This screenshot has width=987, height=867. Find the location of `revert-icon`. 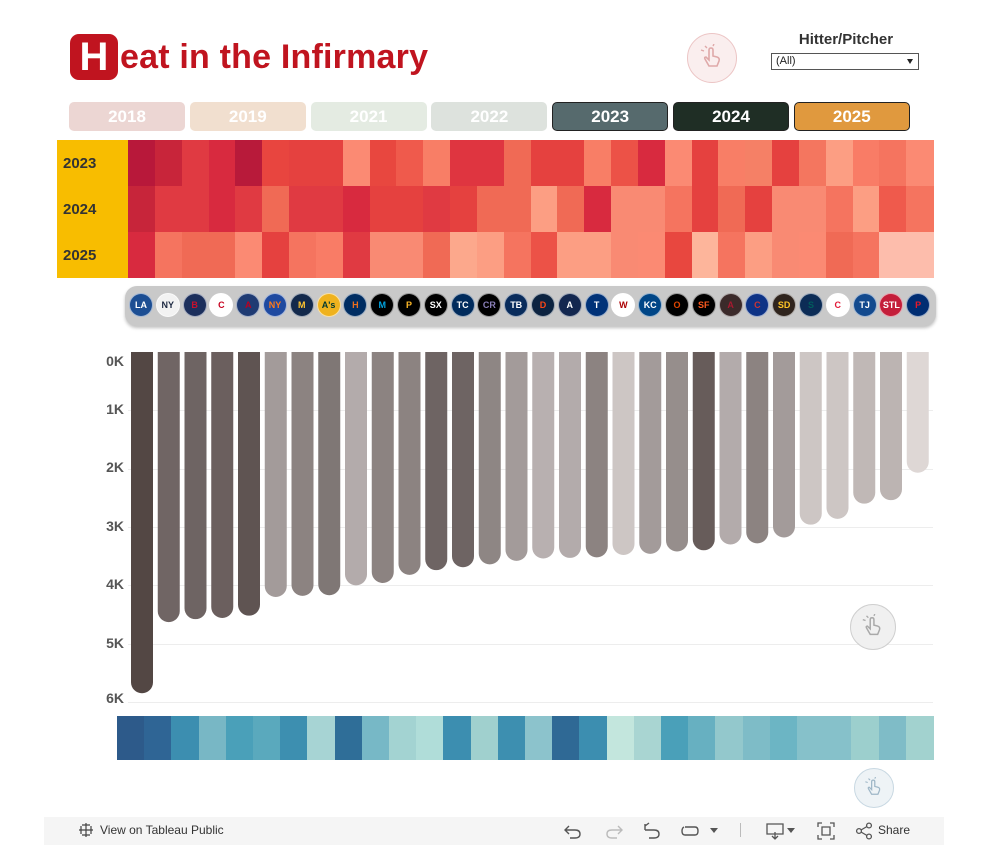

revert-icon is located at coordinates (652, 833).